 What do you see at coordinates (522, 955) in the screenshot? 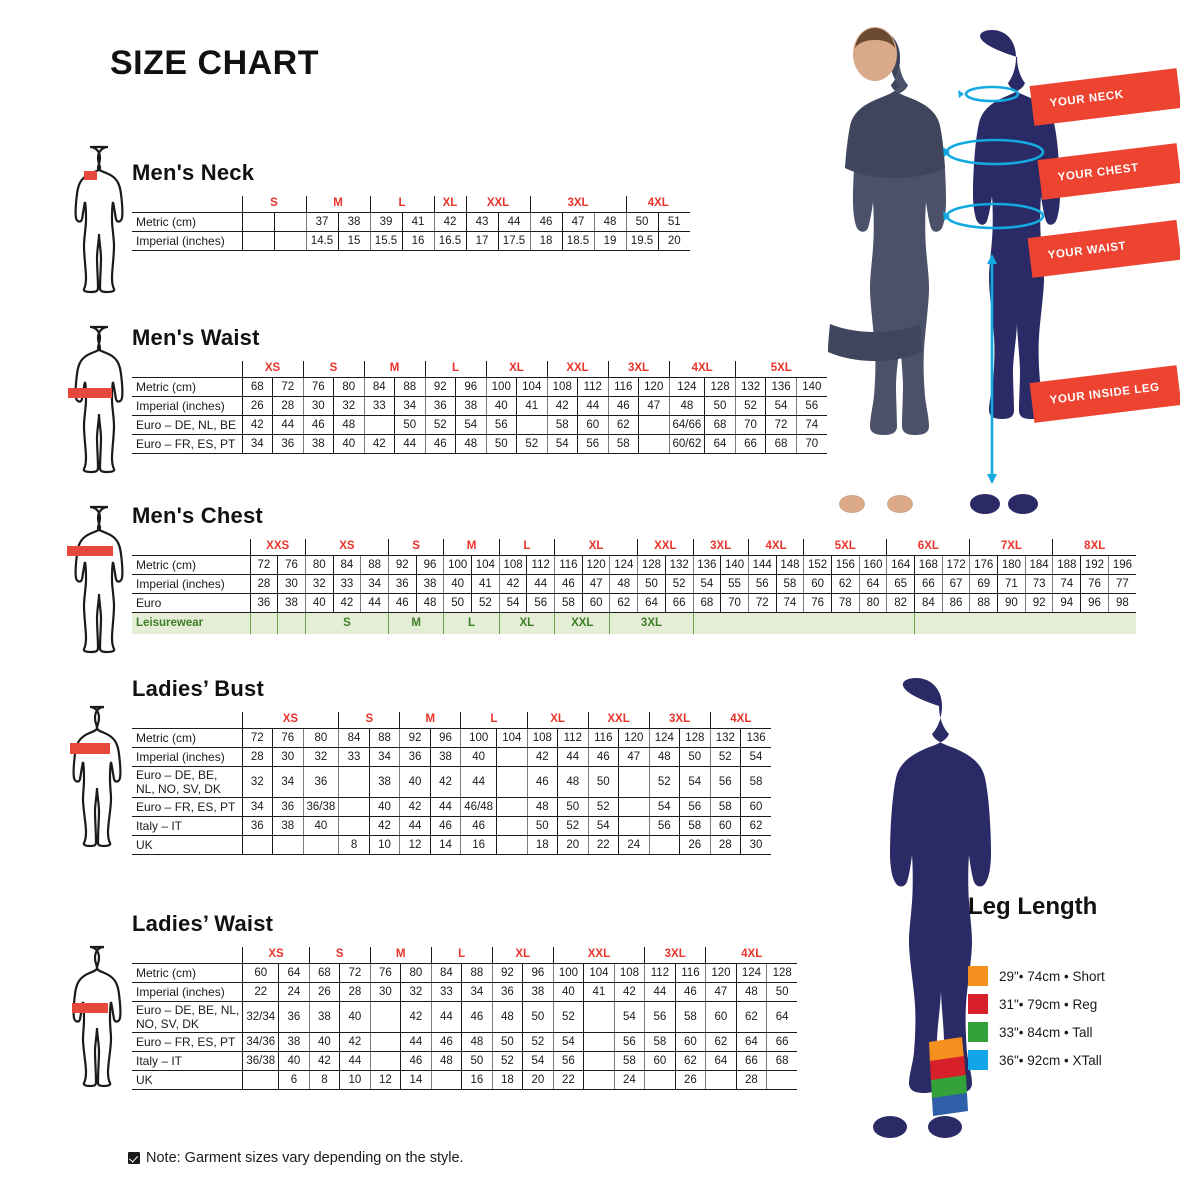
I see `size-header-XL: XL` at bounding box center [522, 955].